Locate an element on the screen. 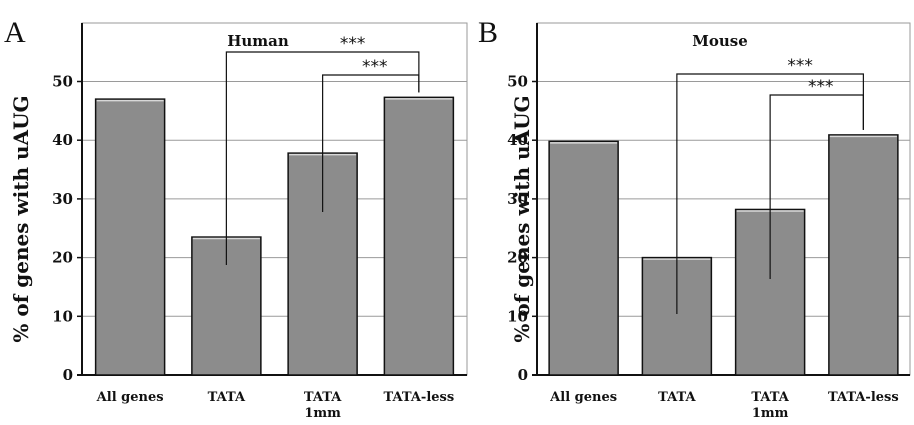 The width and height of the screenshot is (914, 425). chart-title: Mouse is located at coordinates (720, 41).